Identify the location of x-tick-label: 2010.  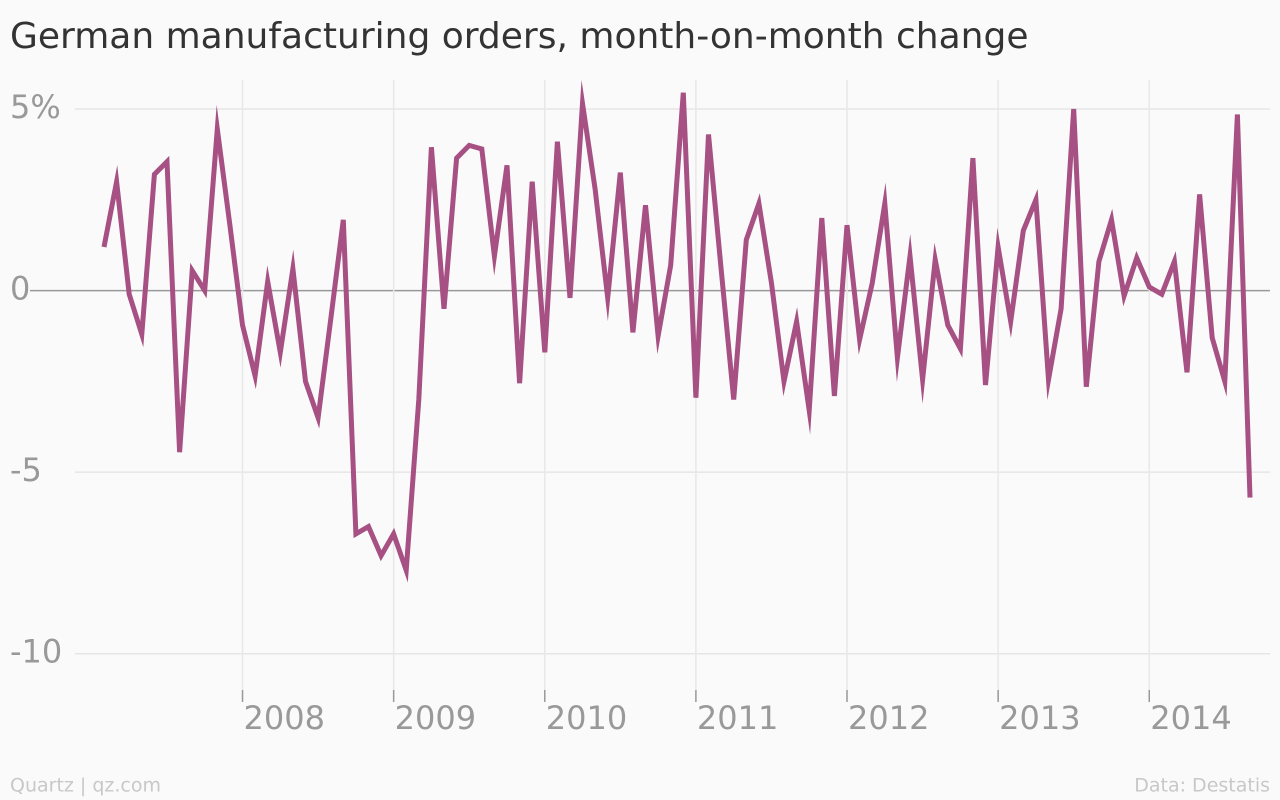
(586, 718).